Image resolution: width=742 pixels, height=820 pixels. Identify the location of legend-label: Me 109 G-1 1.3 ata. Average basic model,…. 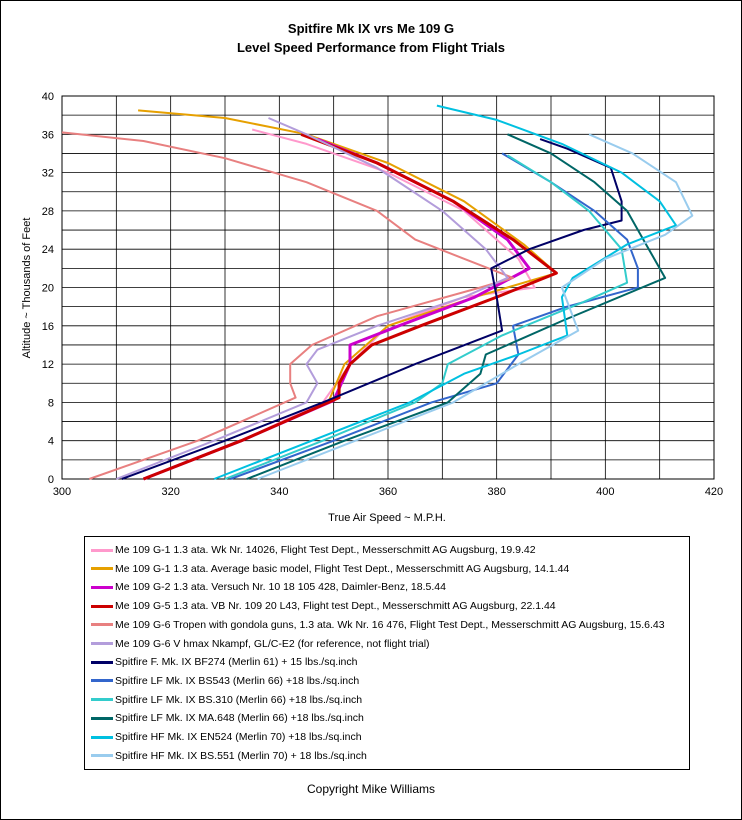
(342, 568).